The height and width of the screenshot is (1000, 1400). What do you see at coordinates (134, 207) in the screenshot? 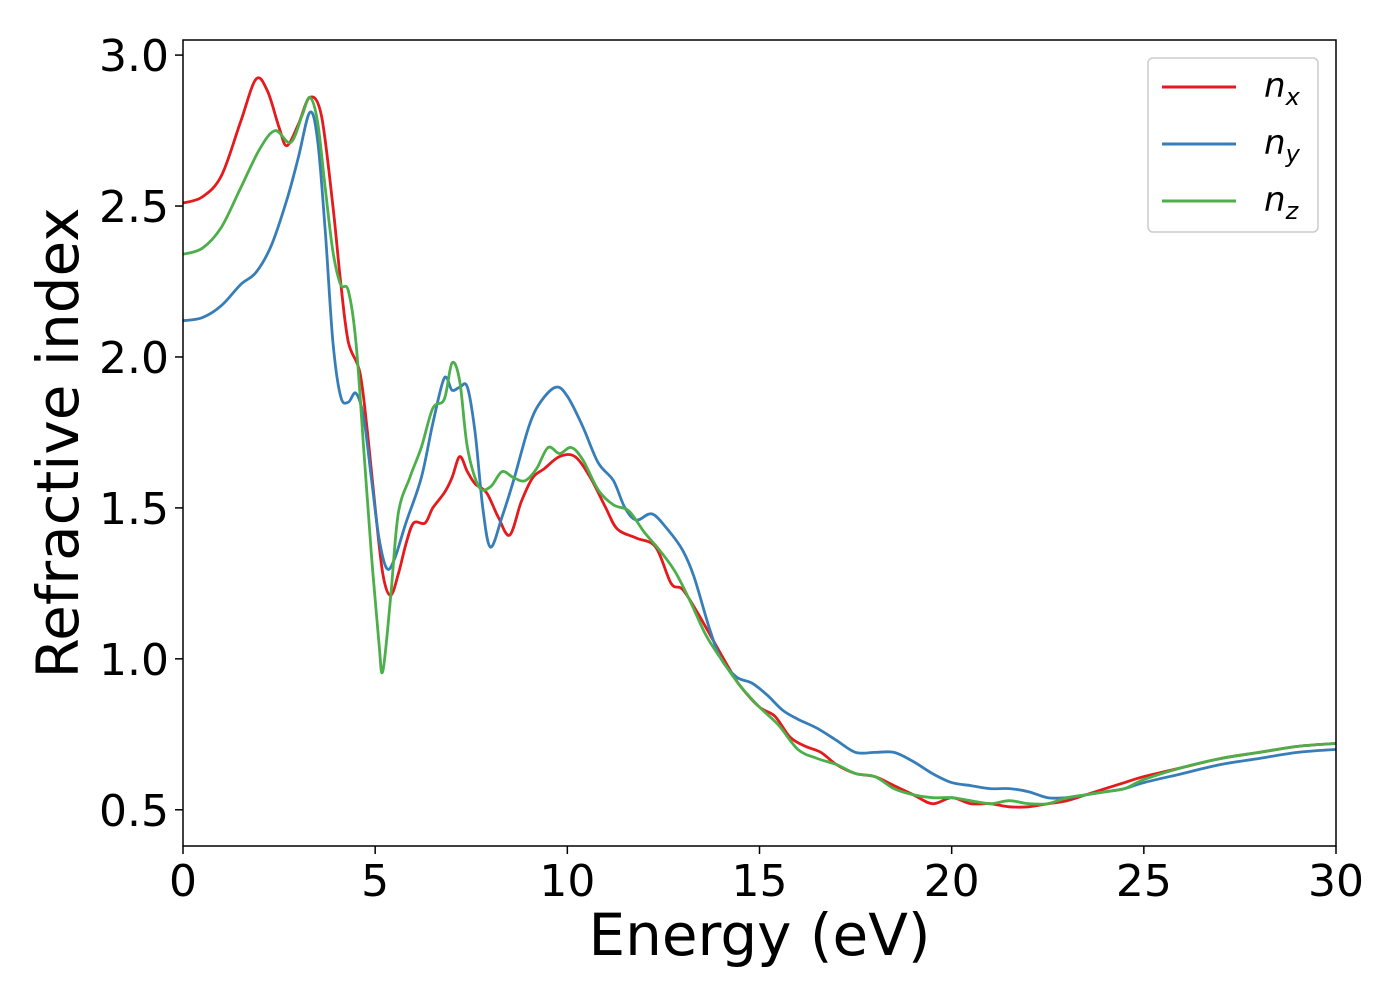
I see `y-tick-label: 2.5` at bounding box center [134, 207].